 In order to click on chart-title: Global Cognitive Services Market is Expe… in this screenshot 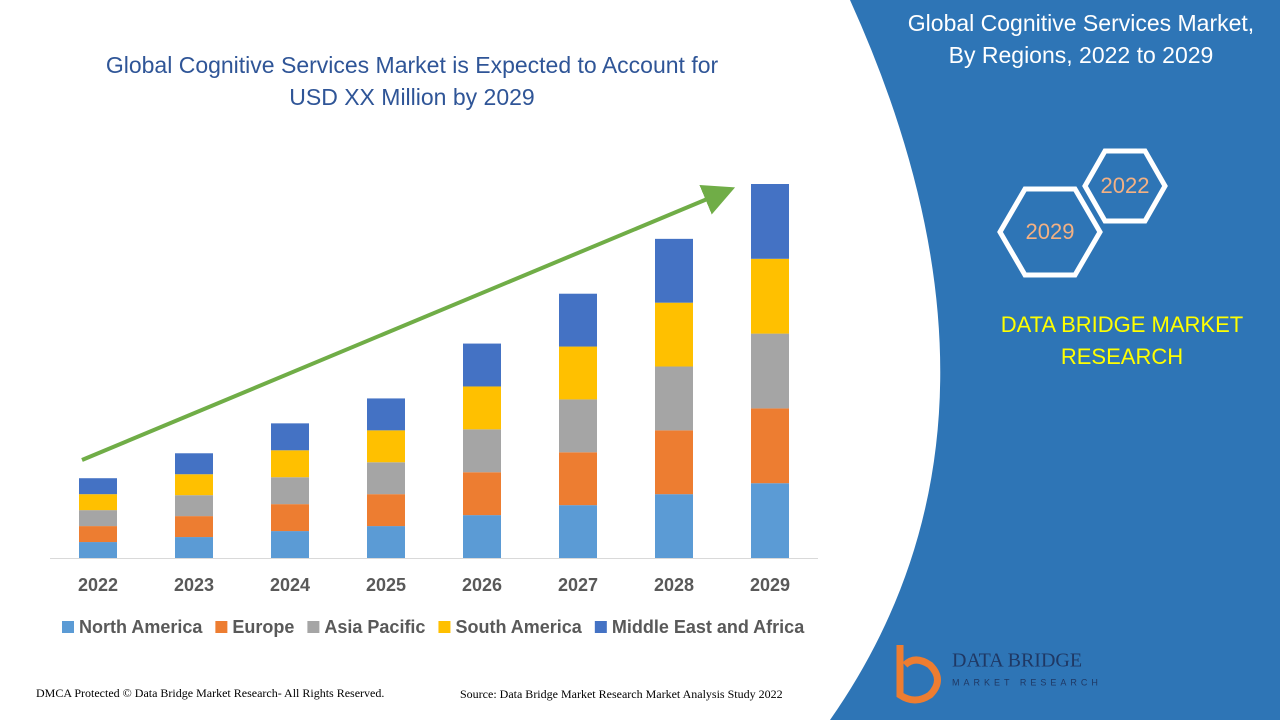, I will do `click(412, 65)`.